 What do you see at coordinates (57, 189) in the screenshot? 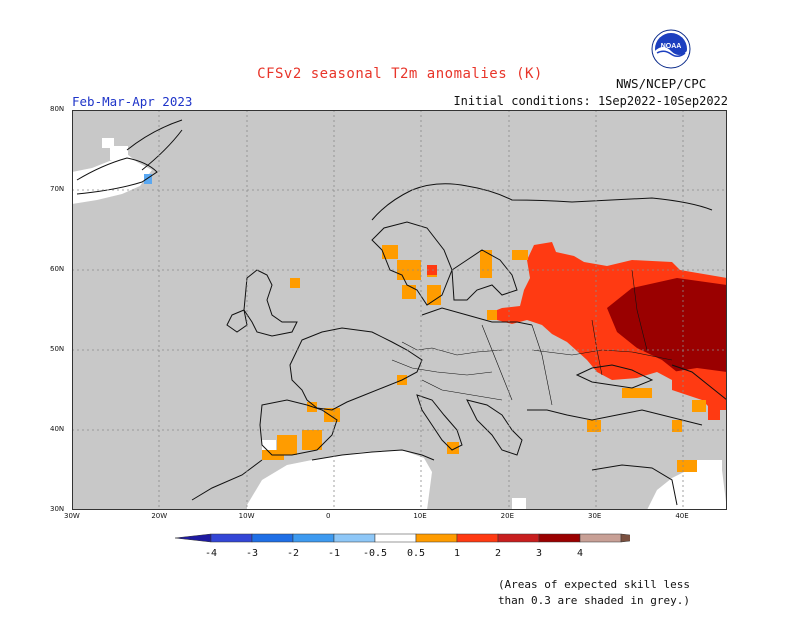
I see `lat-label: 70N` at bounding box center [57, 189].